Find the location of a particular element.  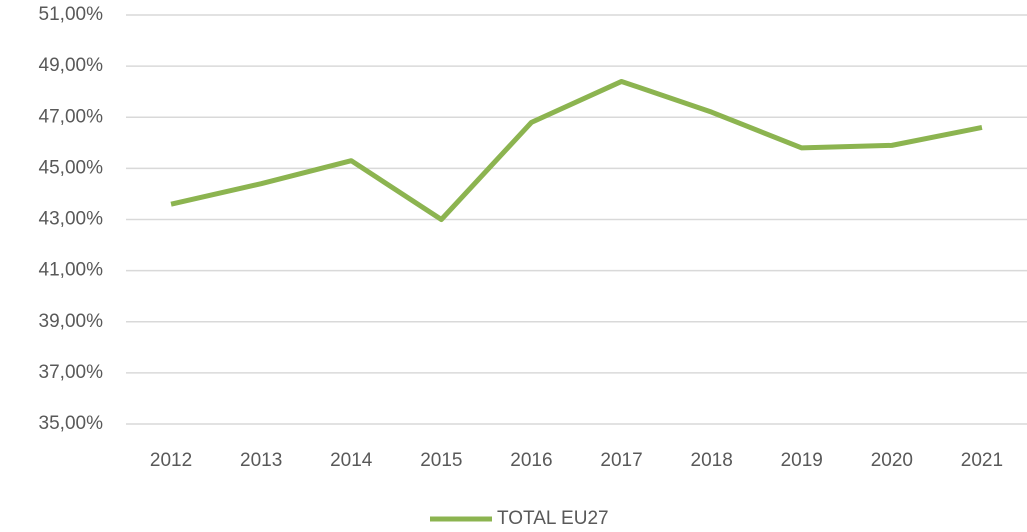

y-tick-label: 47,00% is located at coordinates (71, 116).